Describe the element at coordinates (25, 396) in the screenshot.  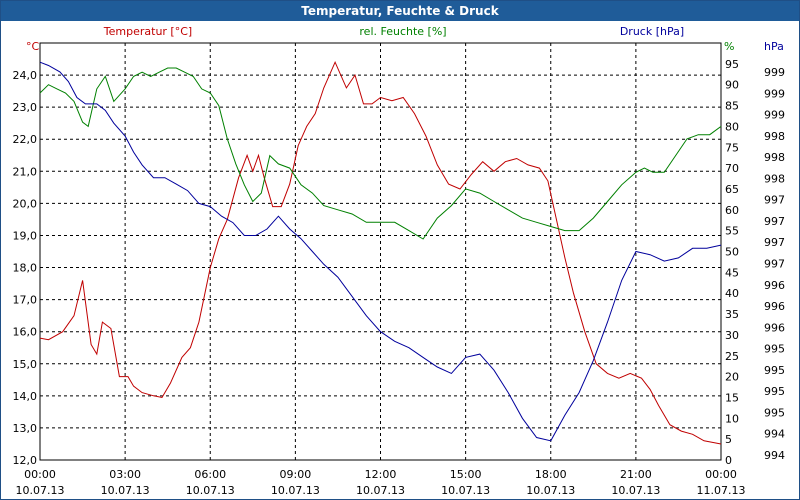
I see `temperature-tick-label: 14,0` at that location.